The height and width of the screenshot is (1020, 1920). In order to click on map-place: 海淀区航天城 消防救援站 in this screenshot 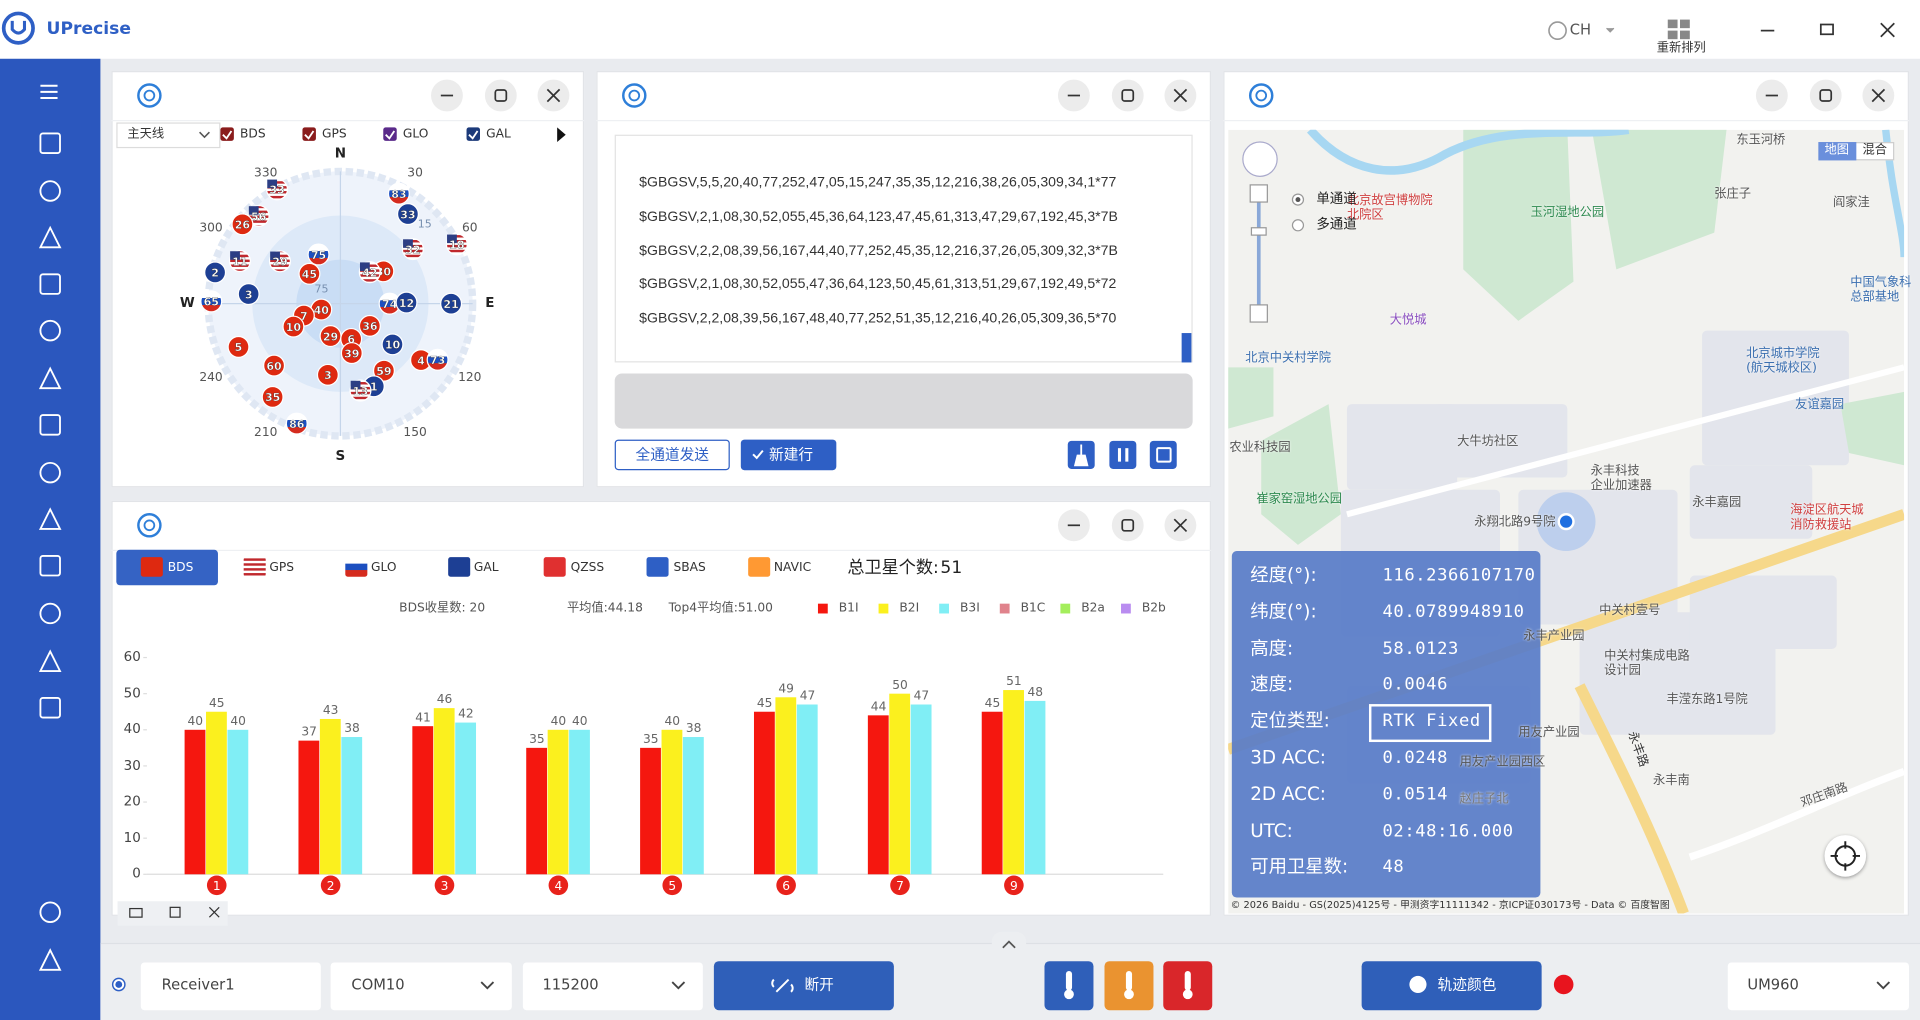, I will do `click(1827, 517)`.